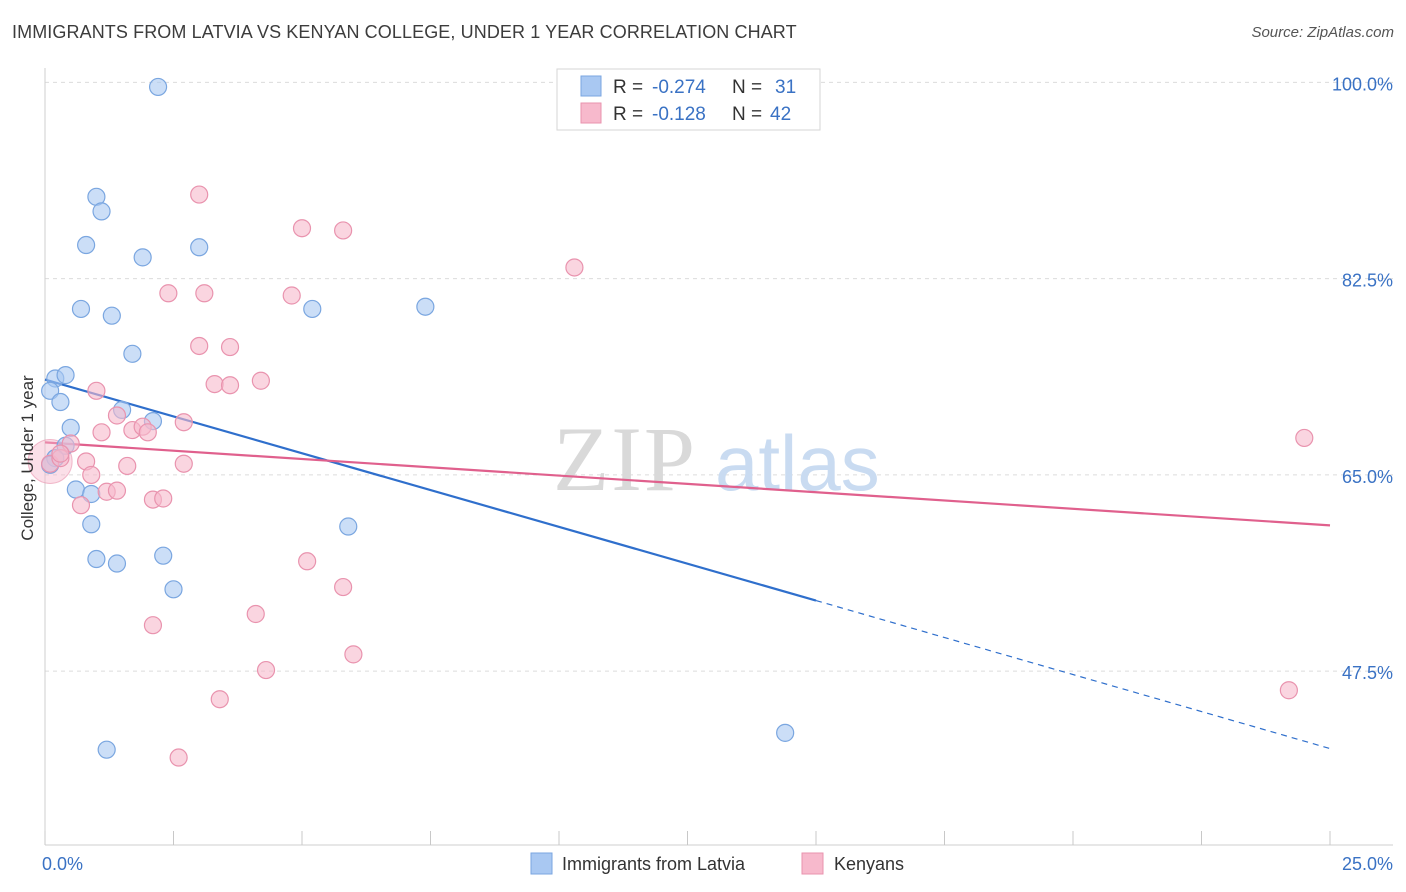 The width and height of the screenshot is (1406, 892). Describe the element at coordinates (1322, 32) in the screenshot. I see `source-credit: Source: ZipAtlas.com` at that location.